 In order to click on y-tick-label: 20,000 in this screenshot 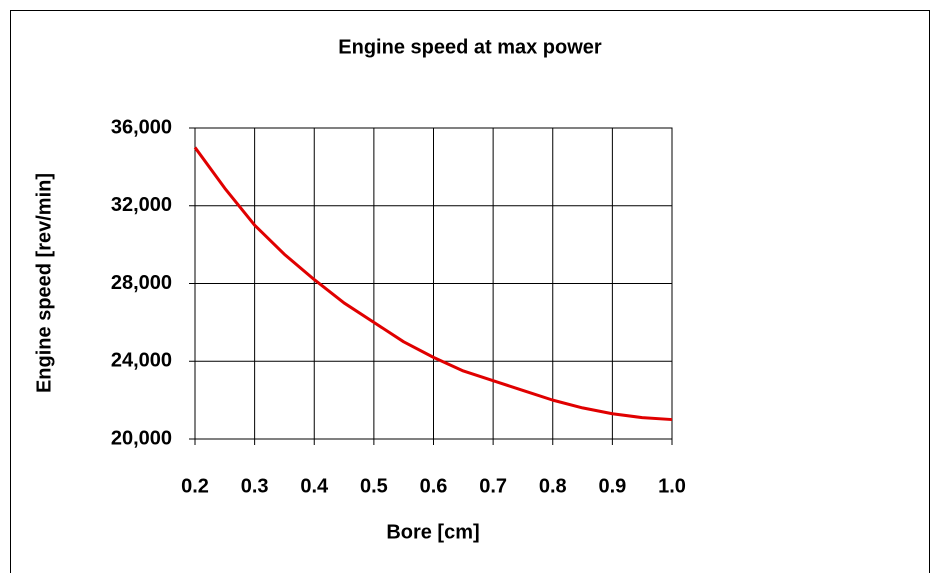, I will do `click(141, 438)`.